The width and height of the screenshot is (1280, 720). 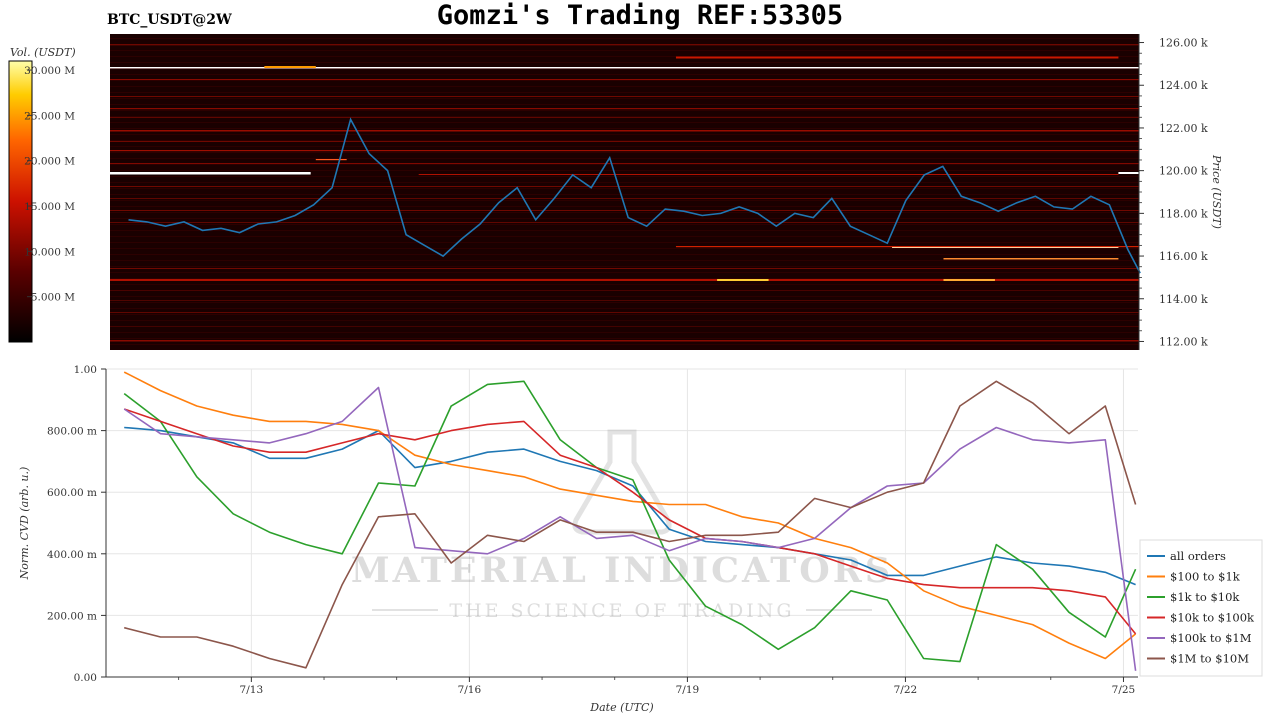 I want to click on colorbar-tick-label: 10.000 M, so click(x=49, y=252).